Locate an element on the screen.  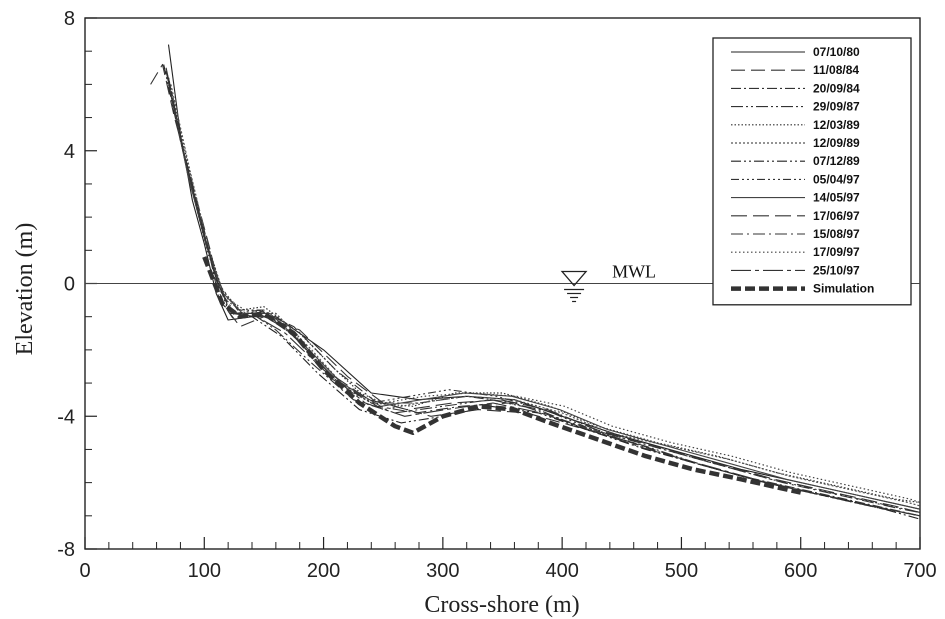
legend-entry: 17/09/97 is located at coordinates (836, 252).